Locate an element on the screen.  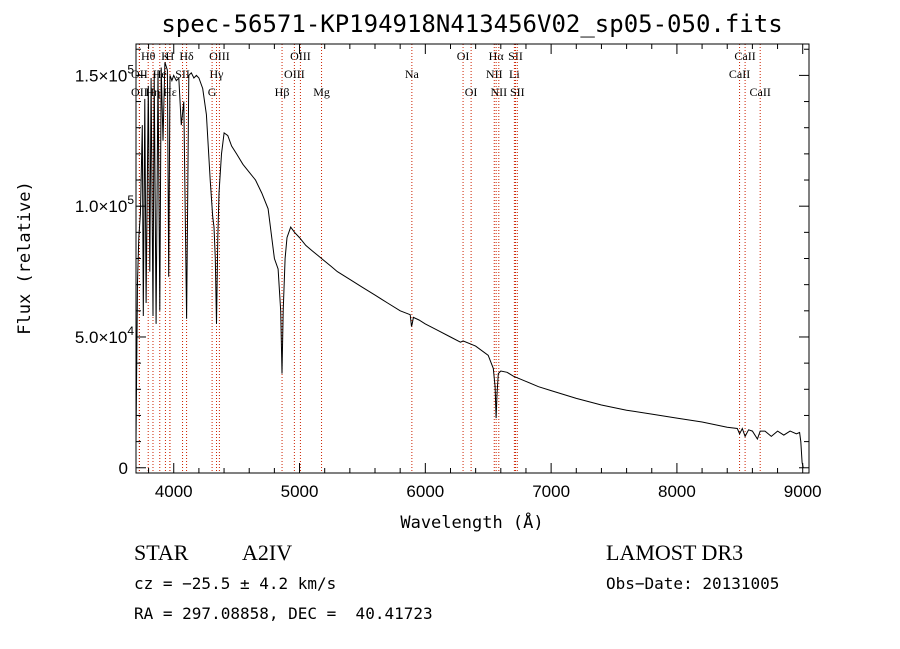
x-tick-label: 4000 is located at coordinates (174, 491).